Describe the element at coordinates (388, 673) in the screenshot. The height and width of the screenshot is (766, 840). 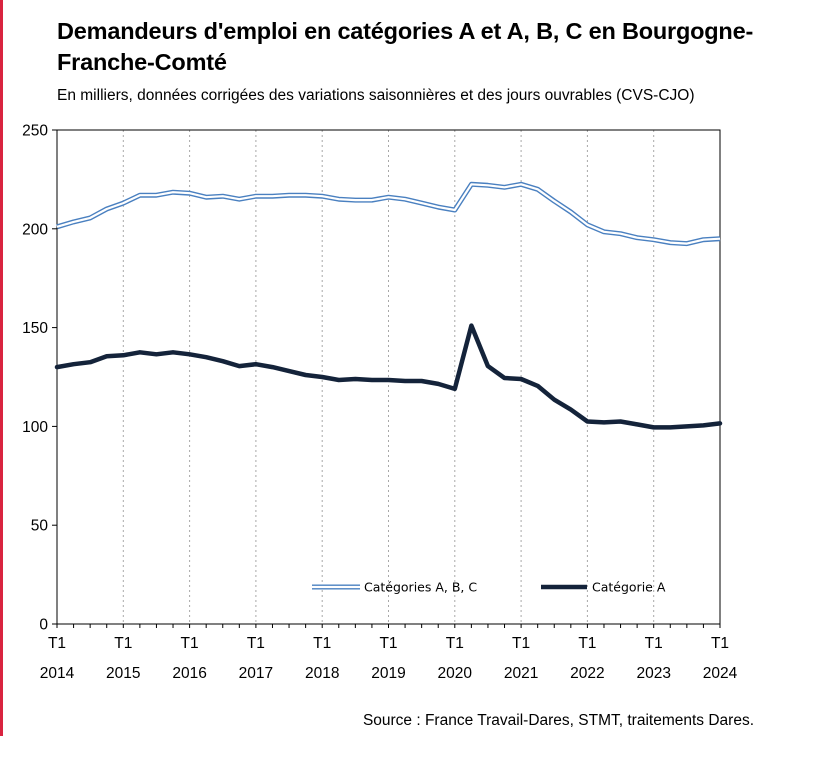
I see `x-tick-label-year: 2019` at that location.